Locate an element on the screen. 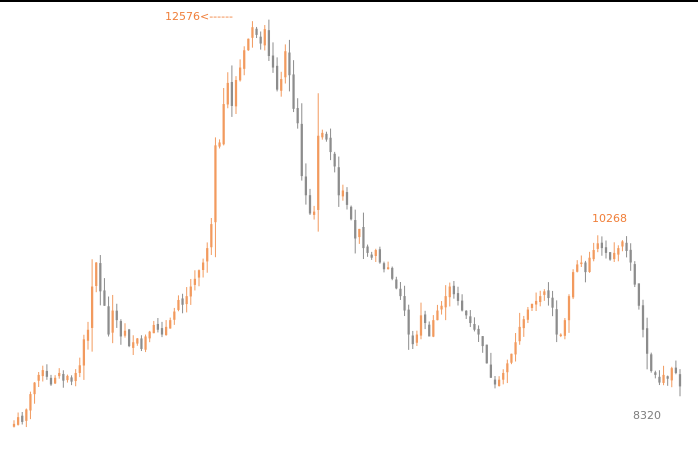 The height and width of the screenshot is (454, 698). low-value-label: 8320 is located at coordinates (647, 415).